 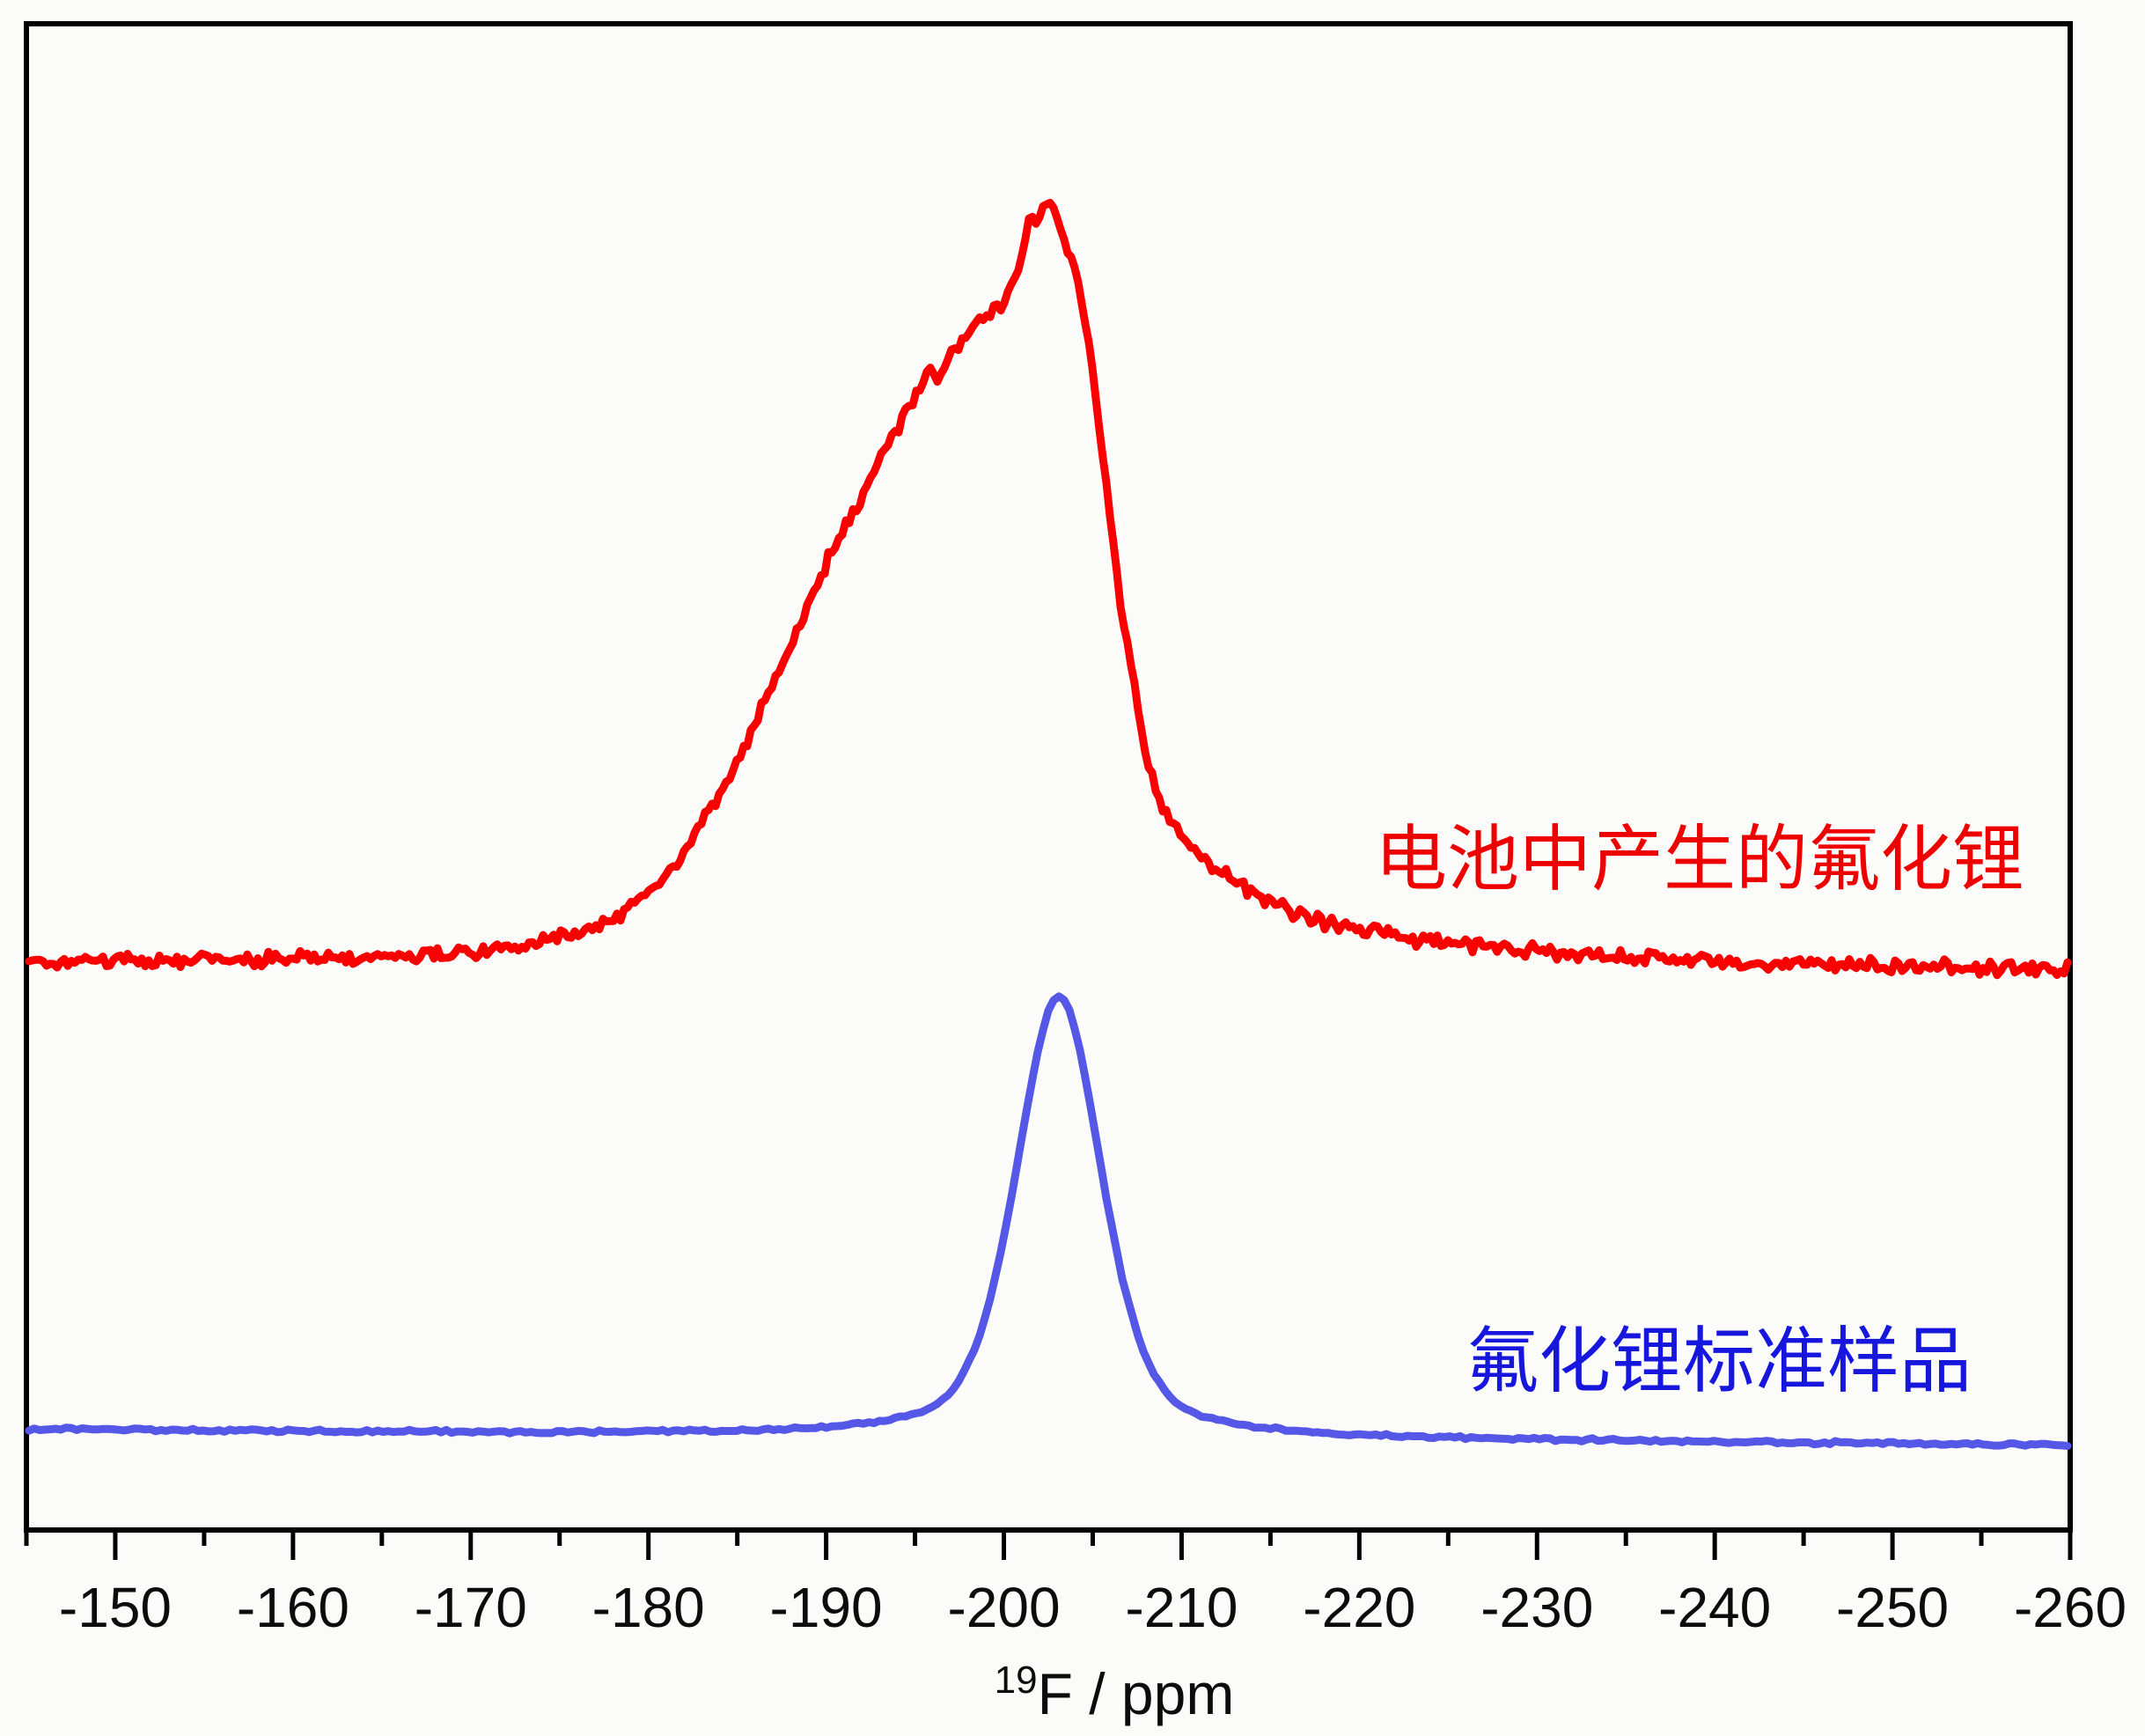 I want to click on x-axis-title: 19F / ppm, so click(x=1114, y=1693).